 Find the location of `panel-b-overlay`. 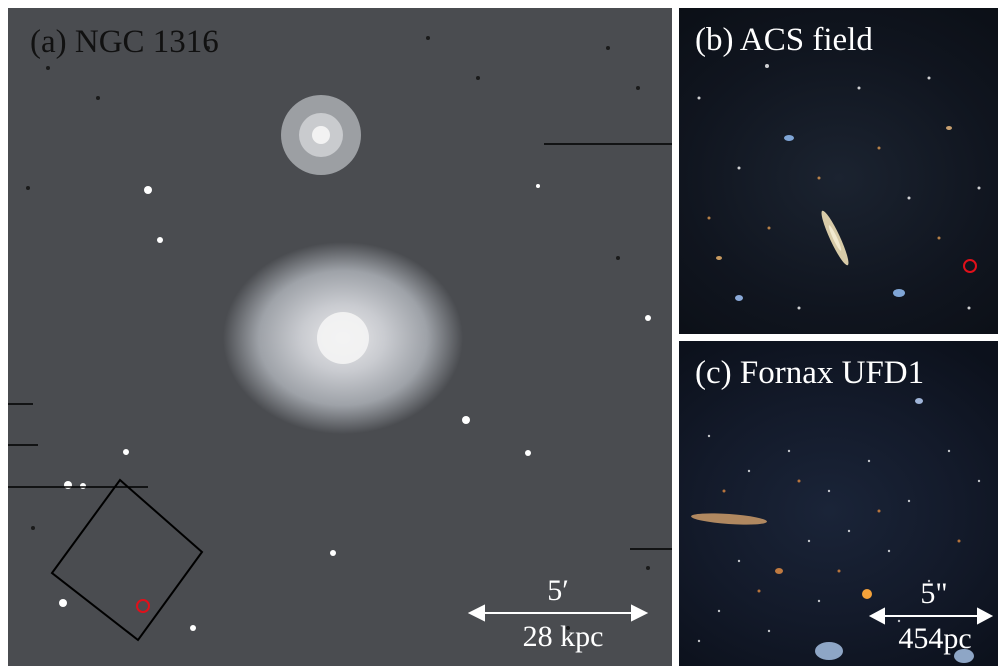

panel-b-overlay is located at coordinates (839, 187).